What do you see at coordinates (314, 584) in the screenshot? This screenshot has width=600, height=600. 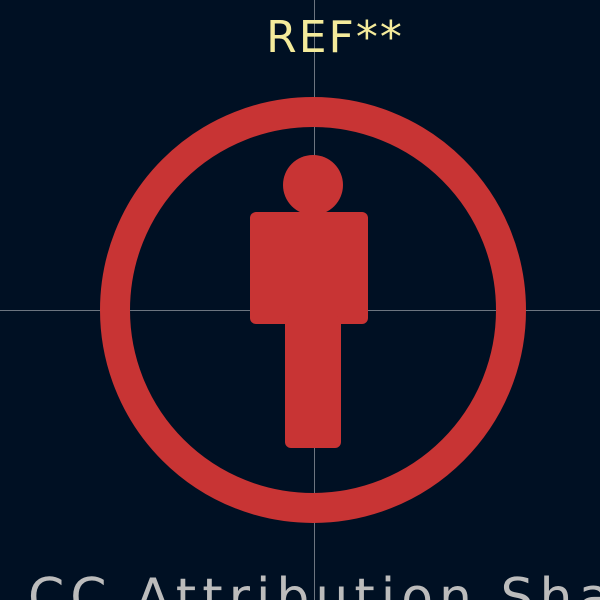 I see `license-label: CC Attribution Share` at bounding box center [314, 584].